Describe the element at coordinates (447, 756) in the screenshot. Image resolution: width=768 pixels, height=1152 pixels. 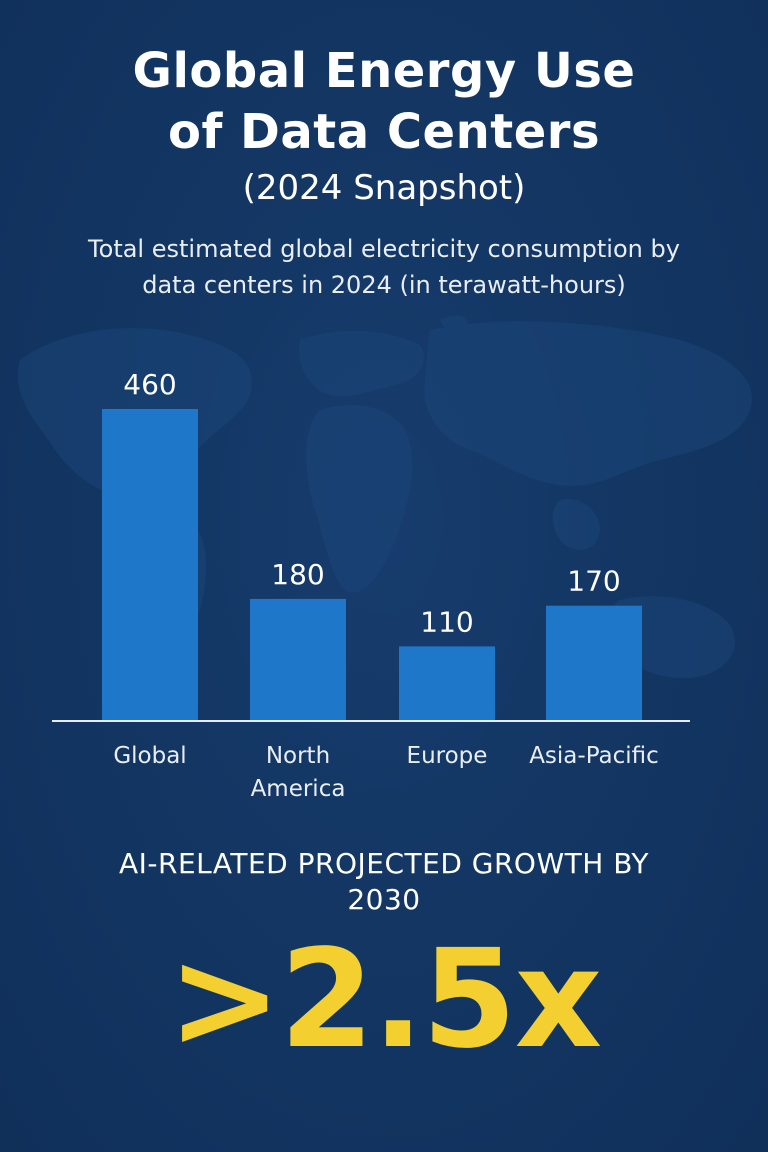
I see `category-label: Europe` at that location.